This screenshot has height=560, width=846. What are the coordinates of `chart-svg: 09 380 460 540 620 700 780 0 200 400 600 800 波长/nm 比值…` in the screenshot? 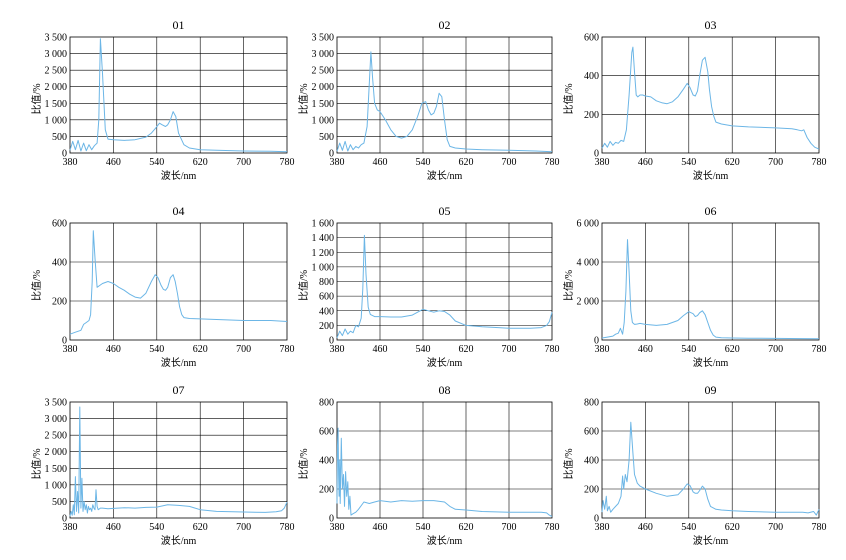 It's located at (694, 465).